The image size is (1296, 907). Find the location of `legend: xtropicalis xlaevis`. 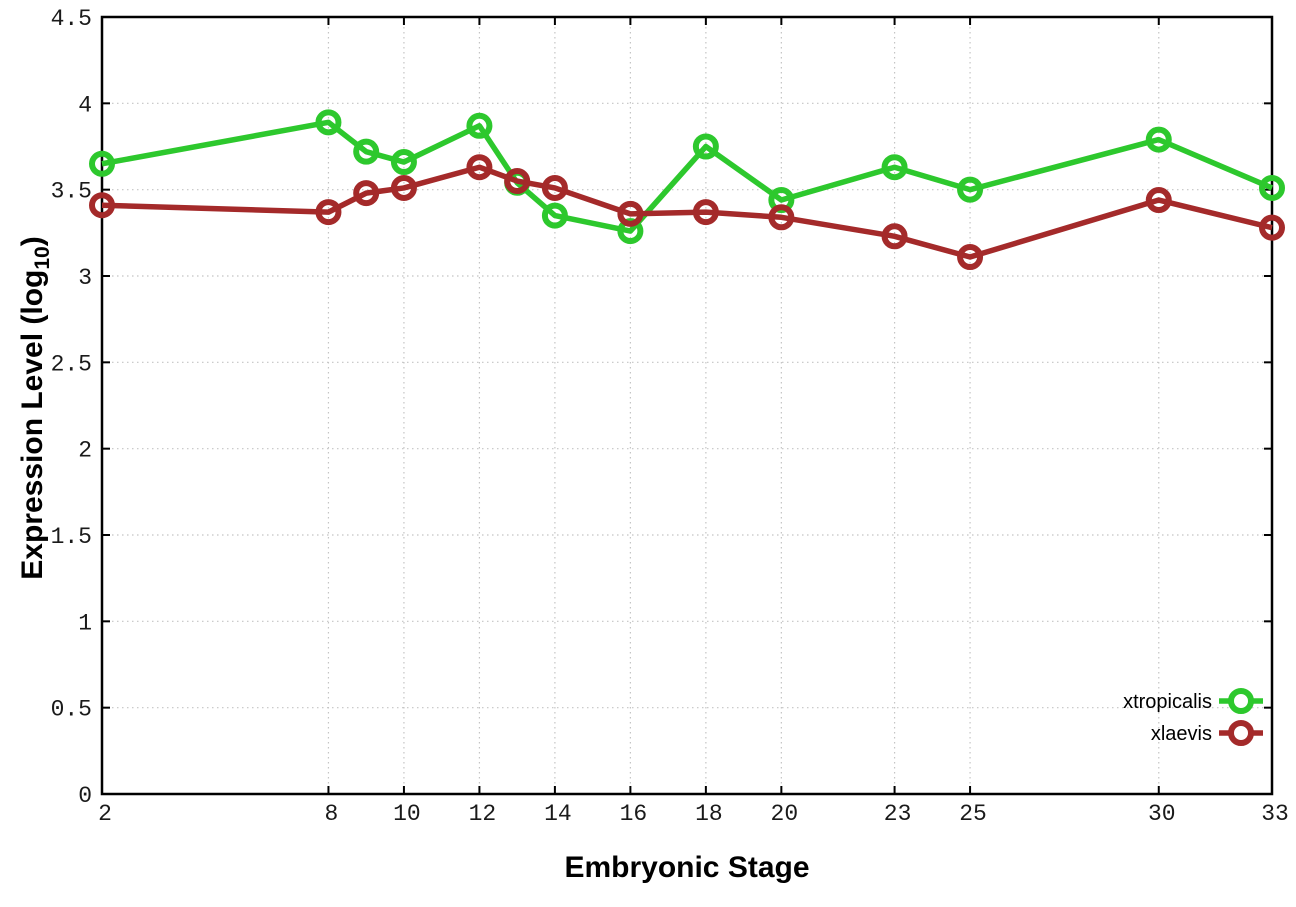

legend: xtropicalis xlaevis is located at coordinates (1193, 717).